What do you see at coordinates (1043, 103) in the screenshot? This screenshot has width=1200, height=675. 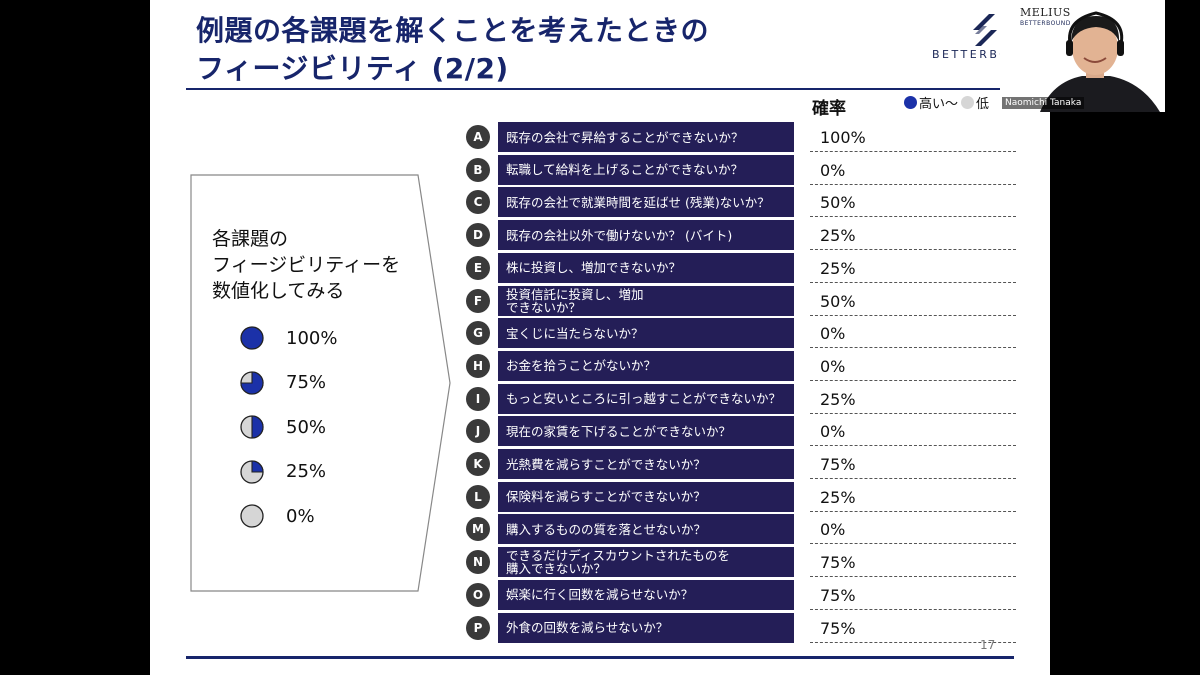 I see `participant-name: Naomichi Tanaka` at bounding box center [1043, 103].